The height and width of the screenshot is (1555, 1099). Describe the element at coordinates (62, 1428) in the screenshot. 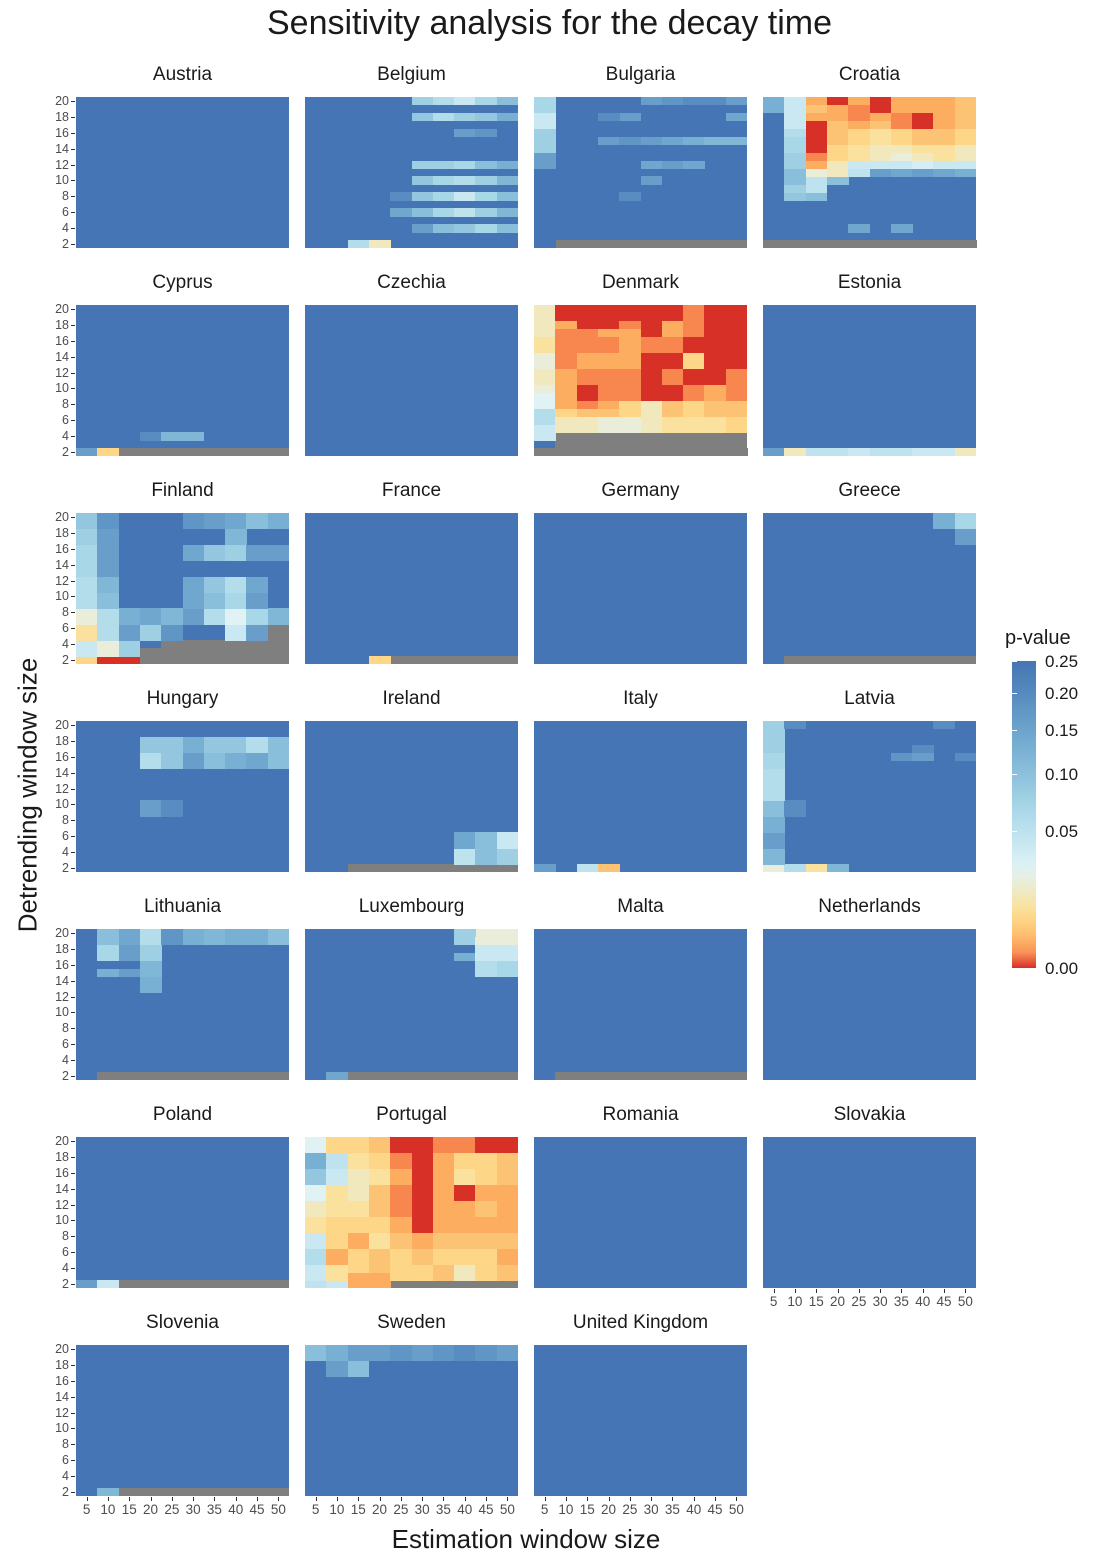

I see `y-tick-label: 10` at that location.